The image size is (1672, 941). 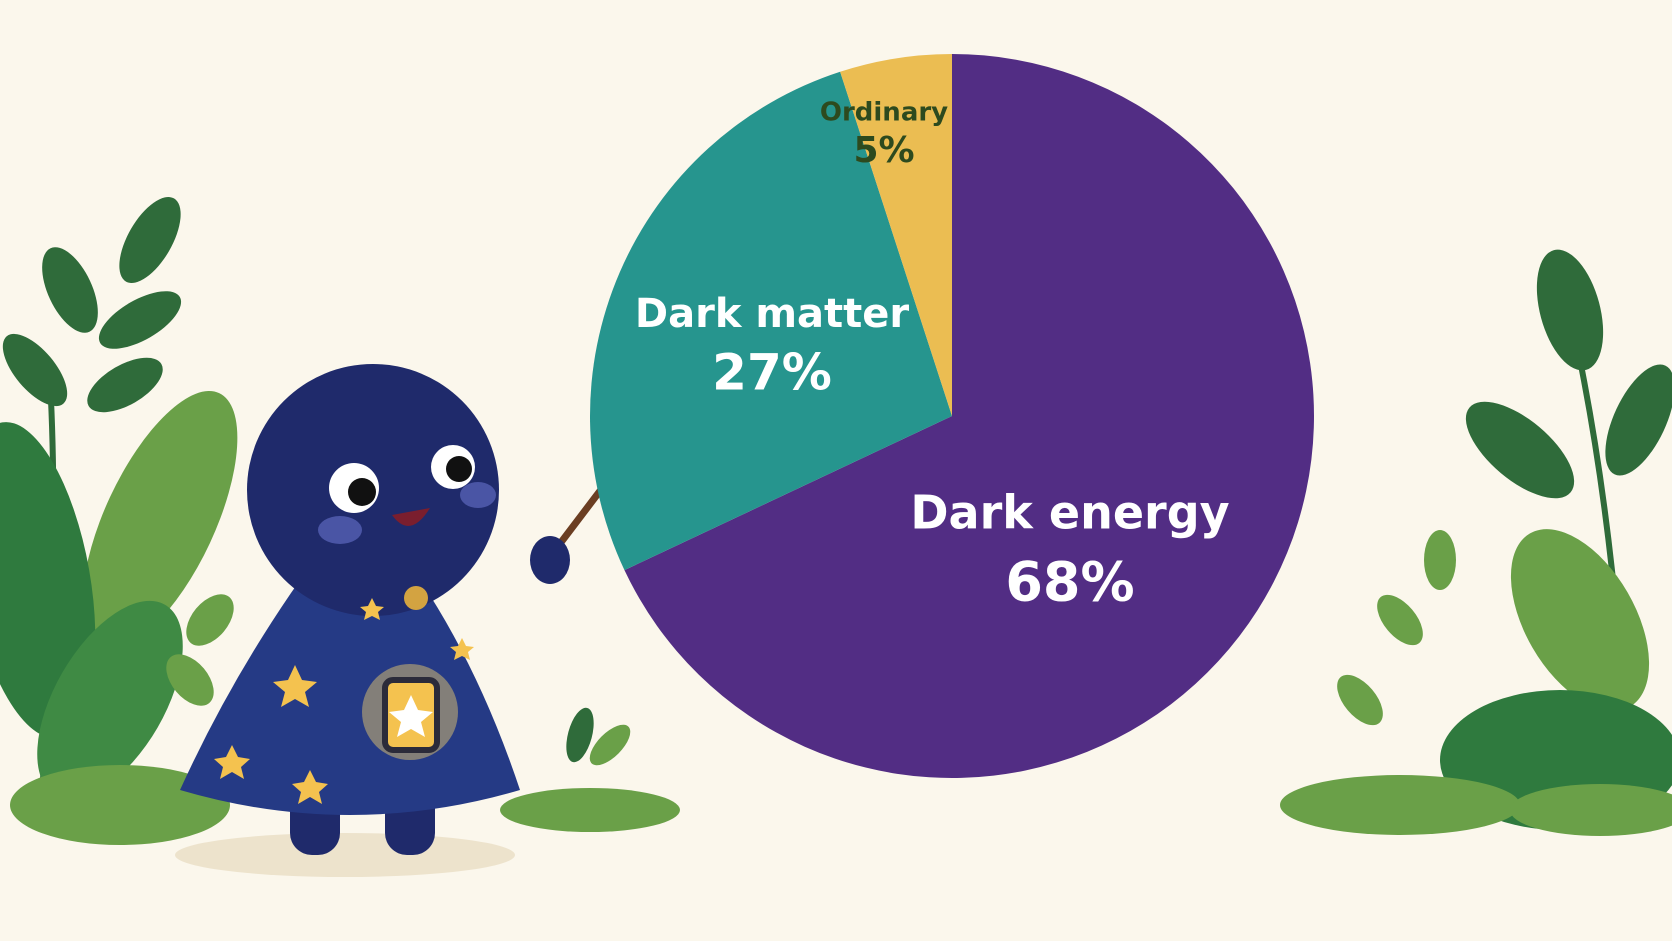 What do you see at coordinates (772, 373) in the screenshot?
I see `slice-value-label: 27%` at bounding box center [772, 373].